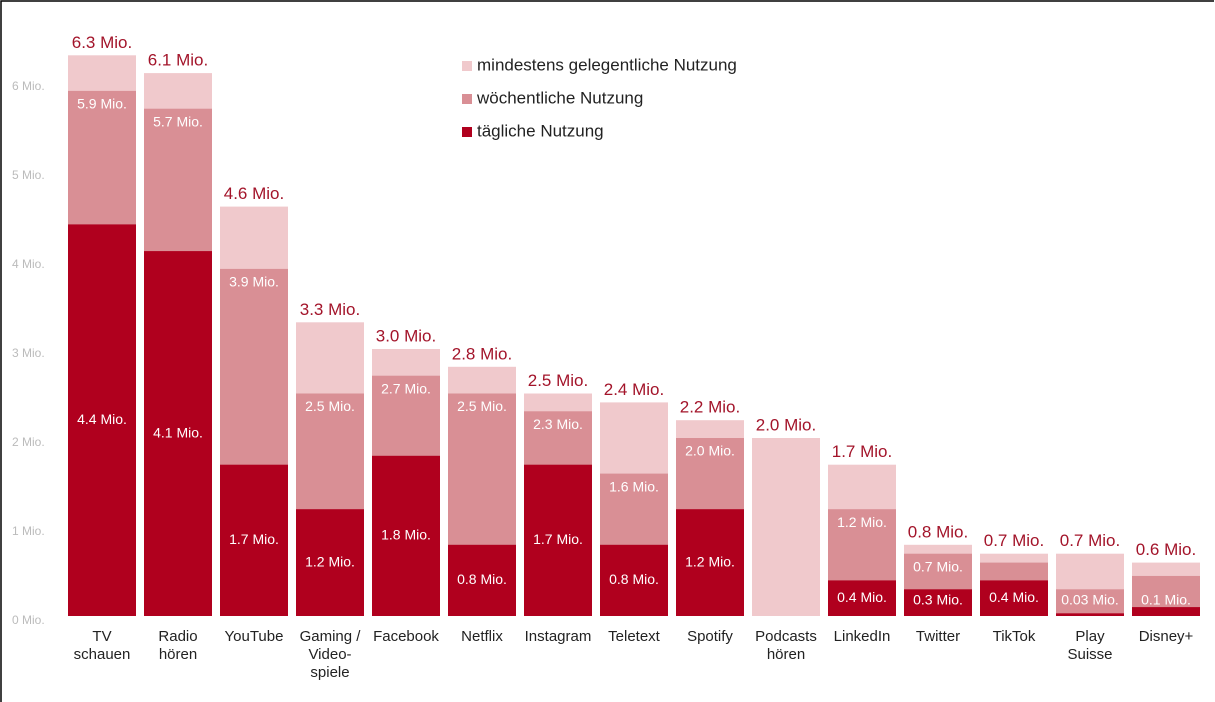 The height and width of the screenshot is (702, 1215). Describe the element at coordinates (28, 264) in the screenshot. I see `y-tick-label: 4 Mio.` at that location.